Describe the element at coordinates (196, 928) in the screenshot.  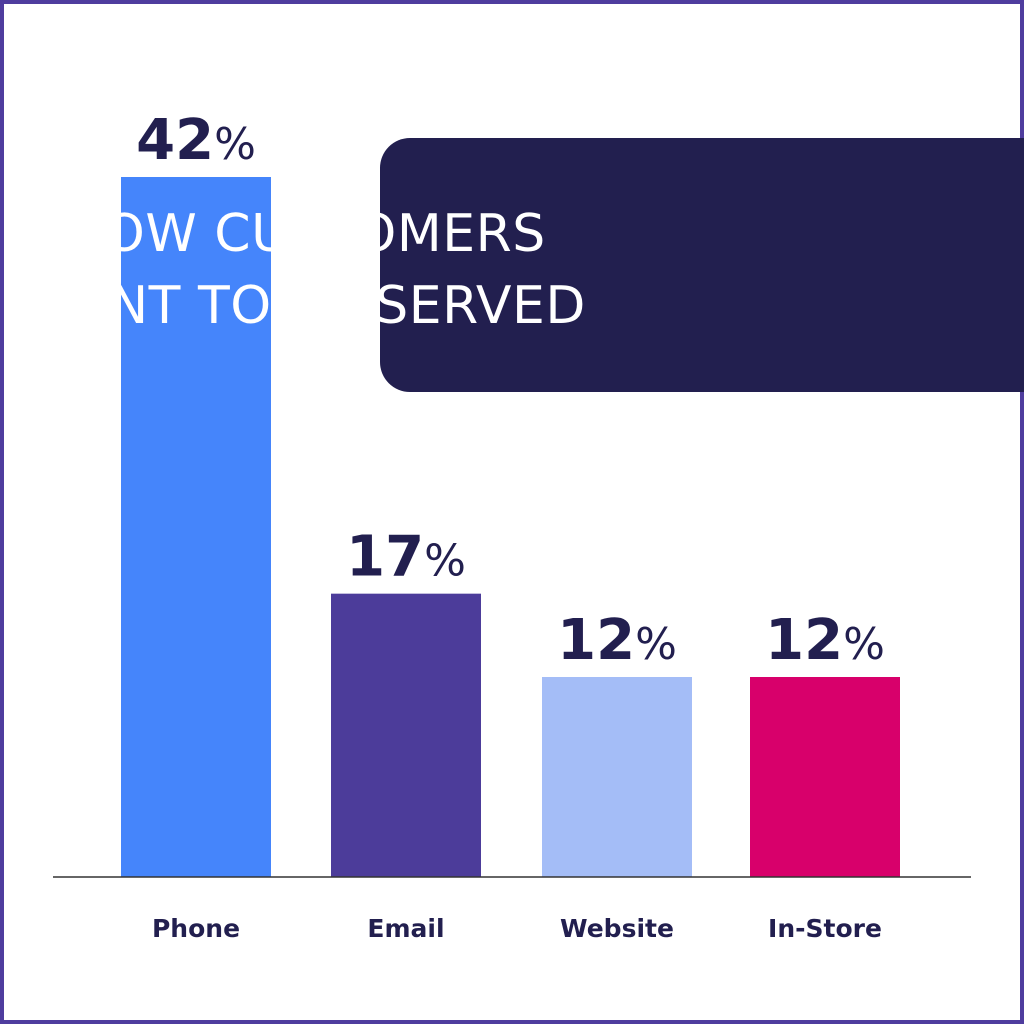
I see `category-label-phone: Phone` at that location.